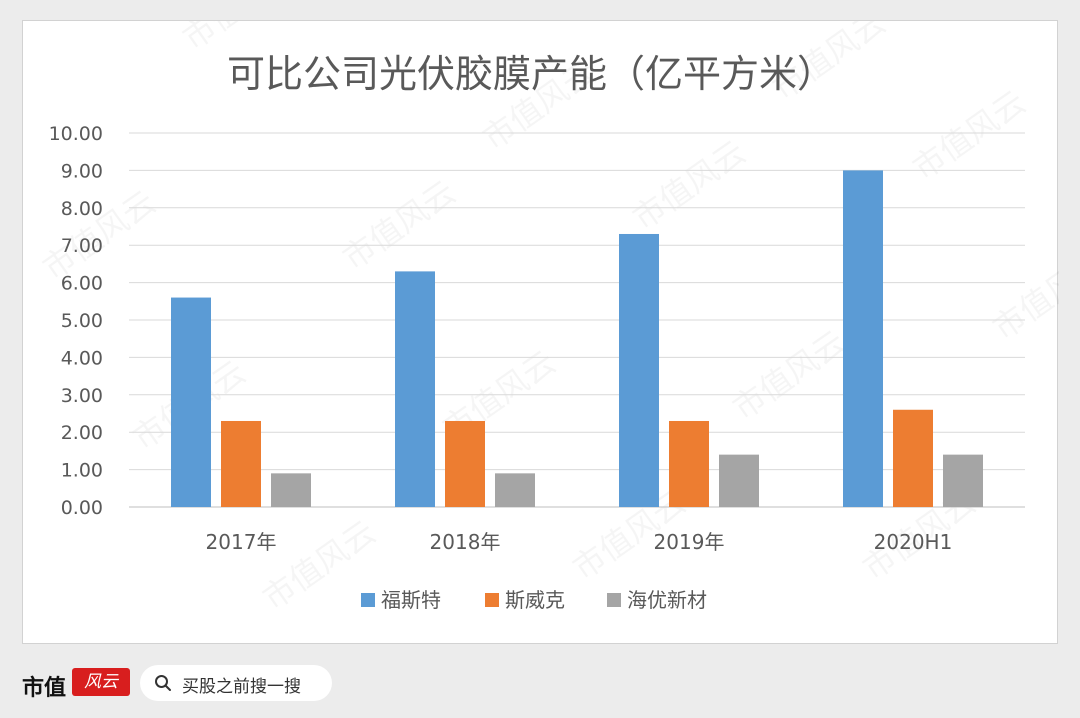 This screenshot has height=718, width=1080. I want to click on chart-title: 可比公司光伏胶膜产能（亿平方米）, so click(531, 74).